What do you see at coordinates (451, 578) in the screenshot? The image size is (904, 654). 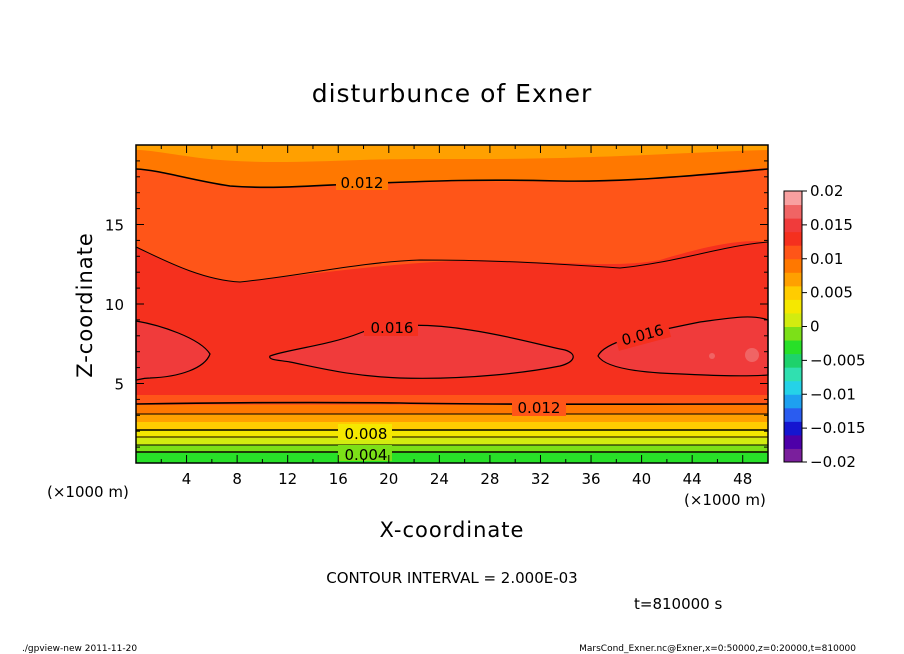 I see `contour-interval: CONTOUR INTERVAL = 2.000E-03` at bounding box center [451, 578].